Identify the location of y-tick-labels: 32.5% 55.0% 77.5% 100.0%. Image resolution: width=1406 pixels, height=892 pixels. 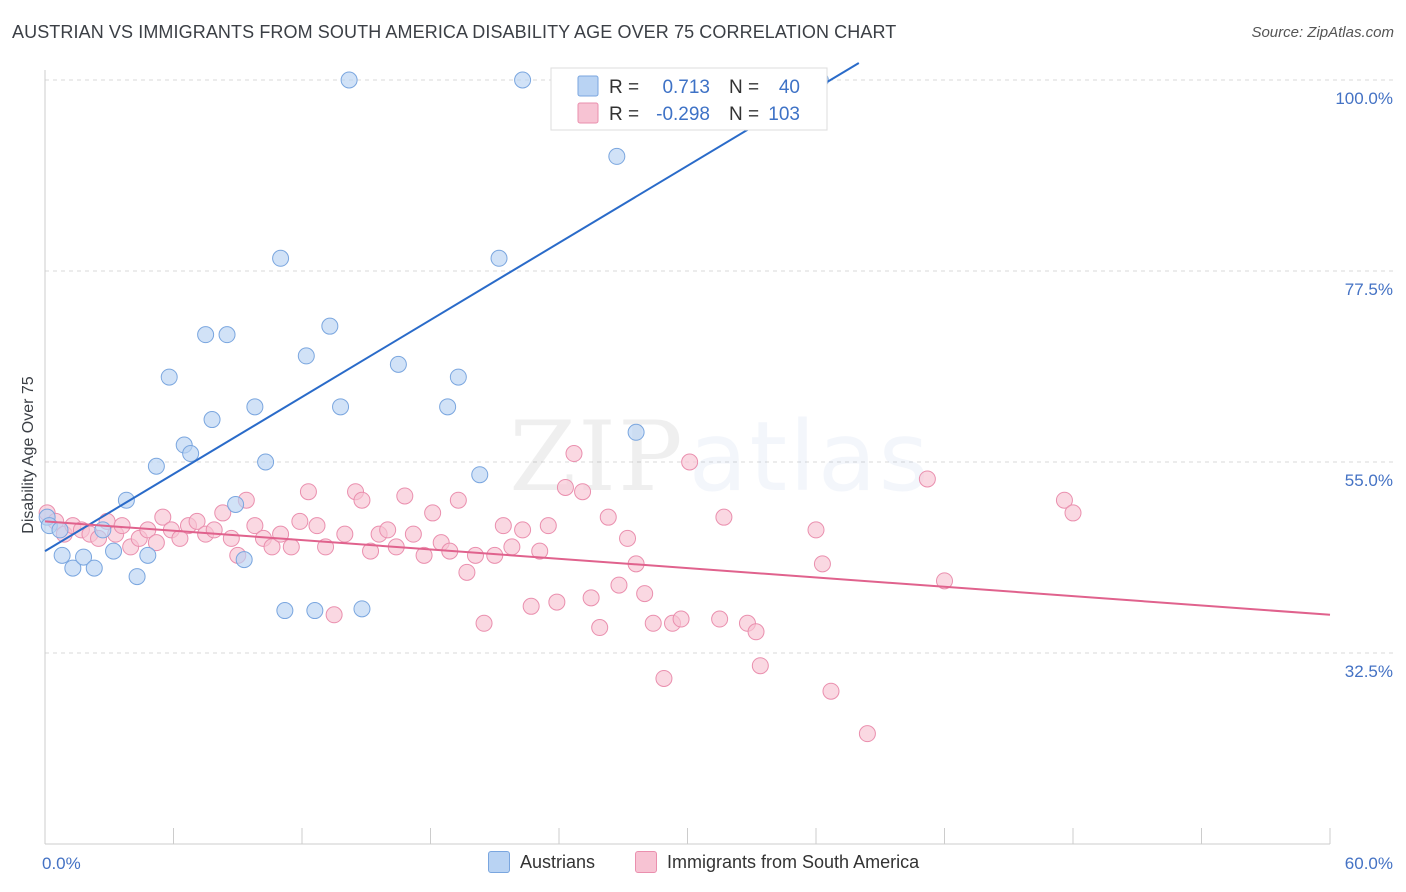
(1364, 385).